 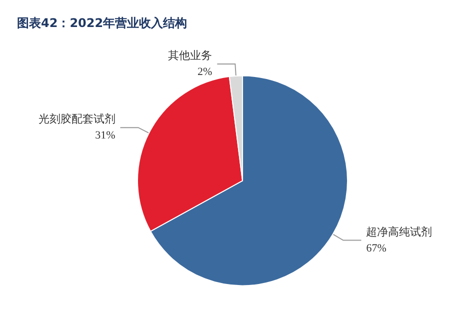 What do you see at coordinates (102, 23) in the screenshot?
I see `chart-title: 图表42：2022年营业收入结构` at bounding box center [102, 23].